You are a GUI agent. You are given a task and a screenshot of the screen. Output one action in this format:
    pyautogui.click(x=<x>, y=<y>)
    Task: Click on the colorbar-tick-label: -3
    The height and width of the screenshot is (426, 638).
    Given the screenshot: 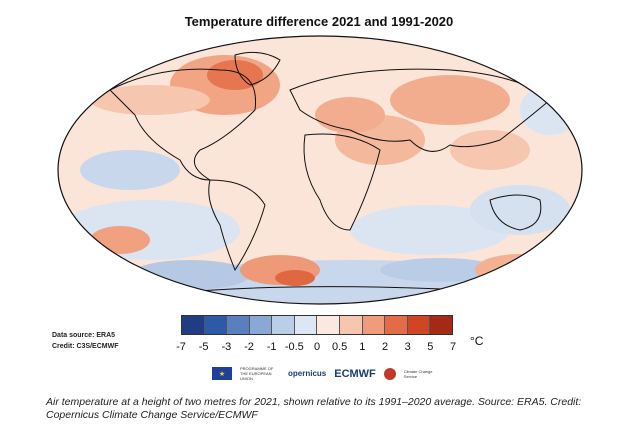 What is the action you would take?
    pyautogui.click(x=226, y=347)
    